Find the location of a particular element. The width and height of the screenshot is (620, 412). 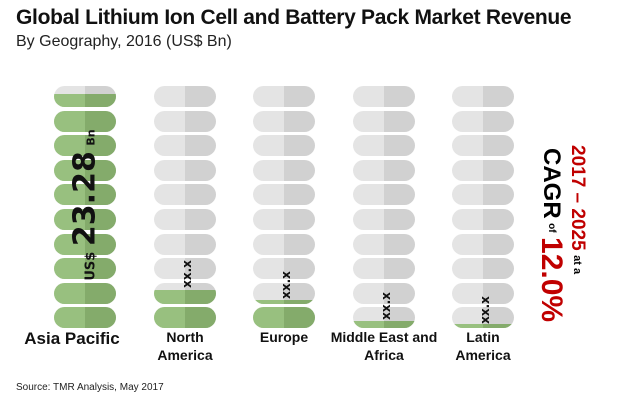

category-label: Middle East and Africa is located at coordinates (384, 346).